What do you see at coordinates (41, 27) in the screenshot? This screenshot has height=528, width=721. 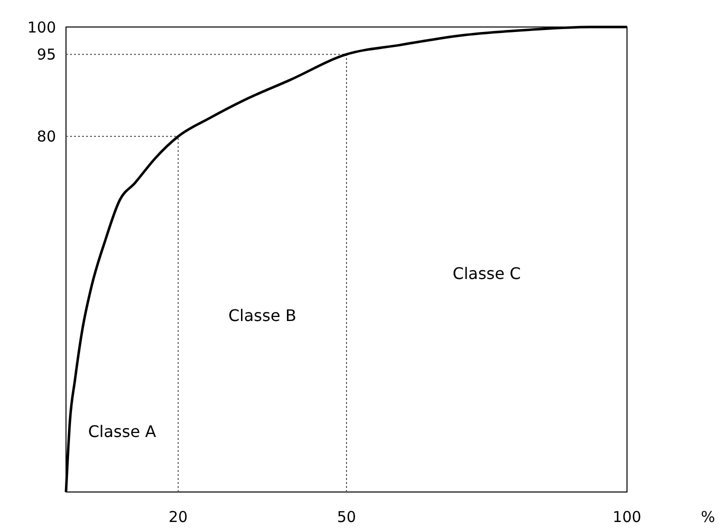 I see `y-tick-label: 100` at bounding box center [41, 27].